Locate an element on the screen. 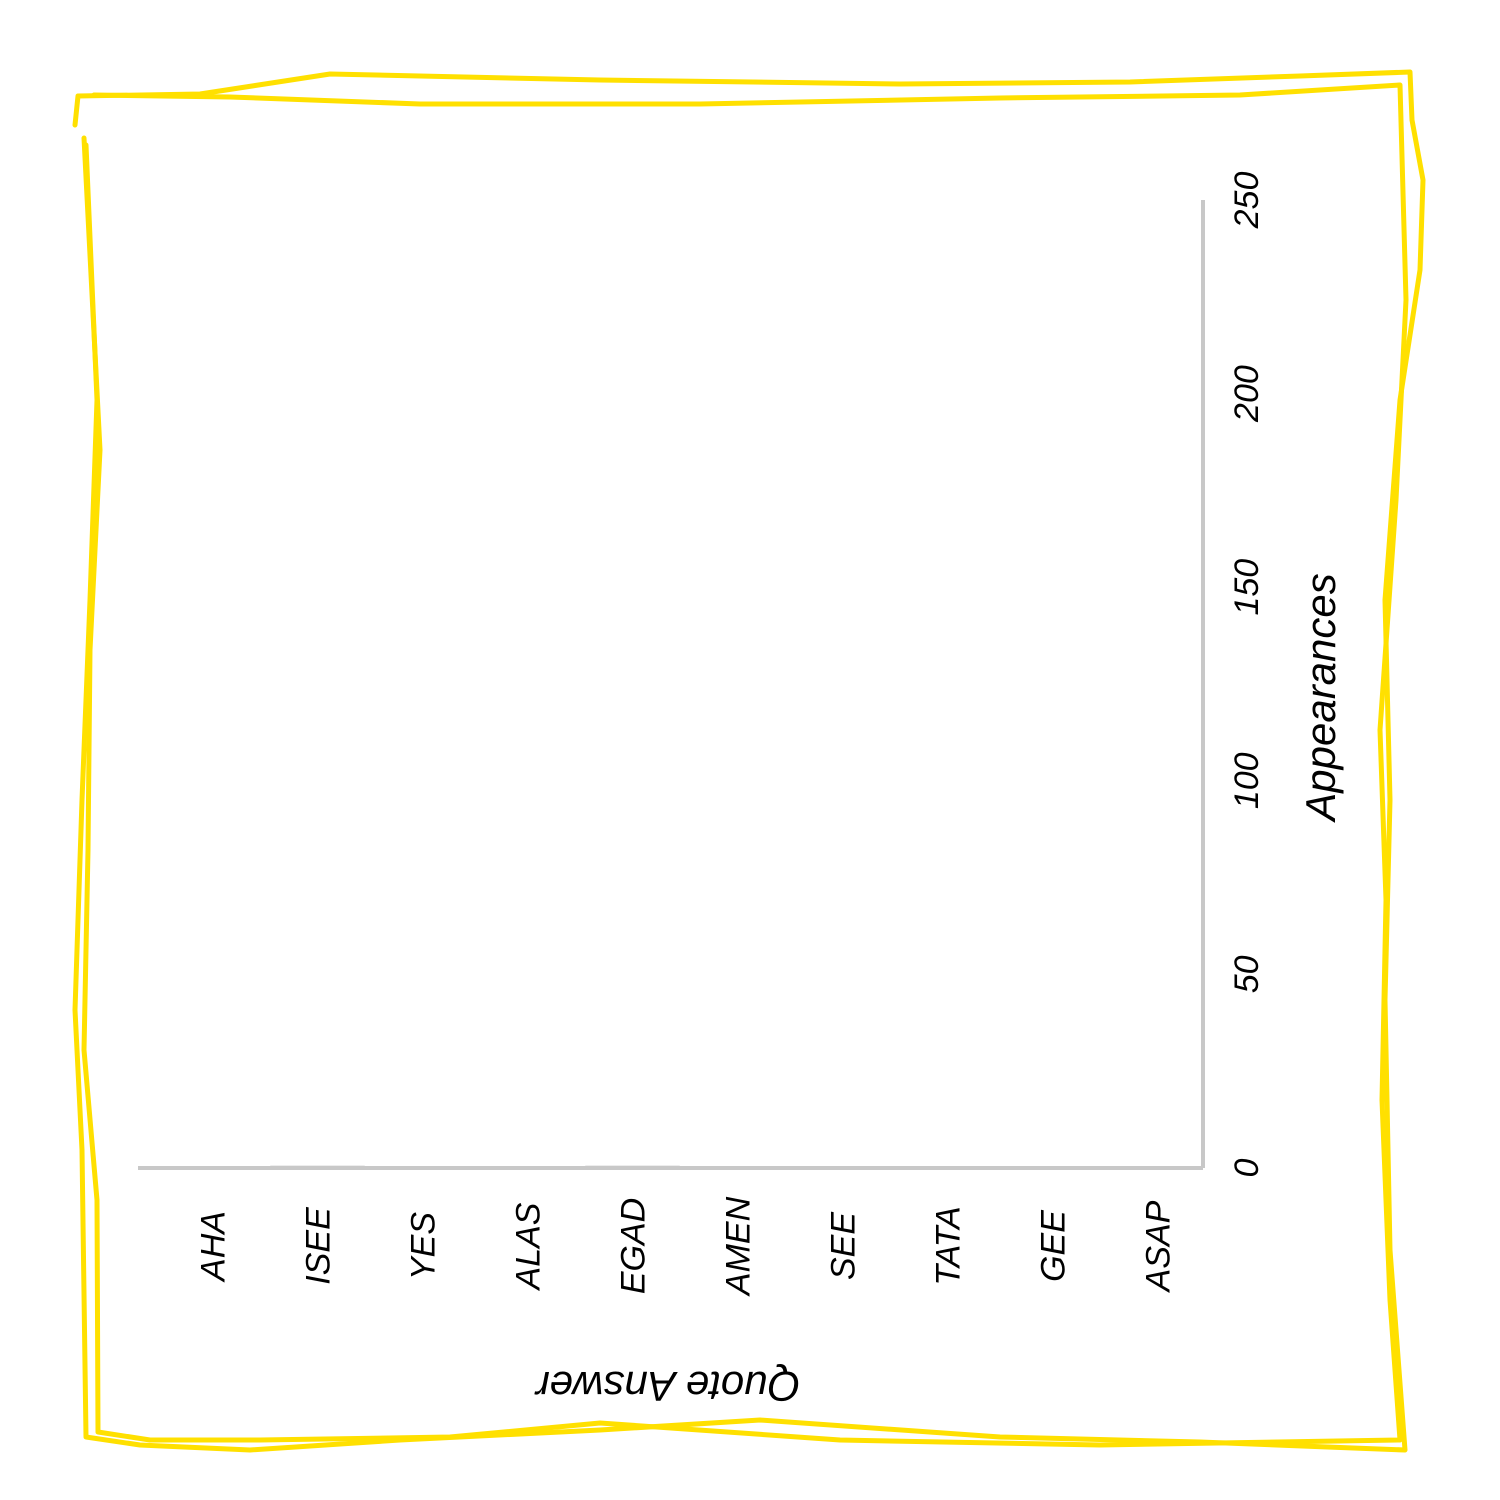 This screenshot has height=1500, width=1500. category-label-asap: ASAP is located at coordinates (1159, 1246).